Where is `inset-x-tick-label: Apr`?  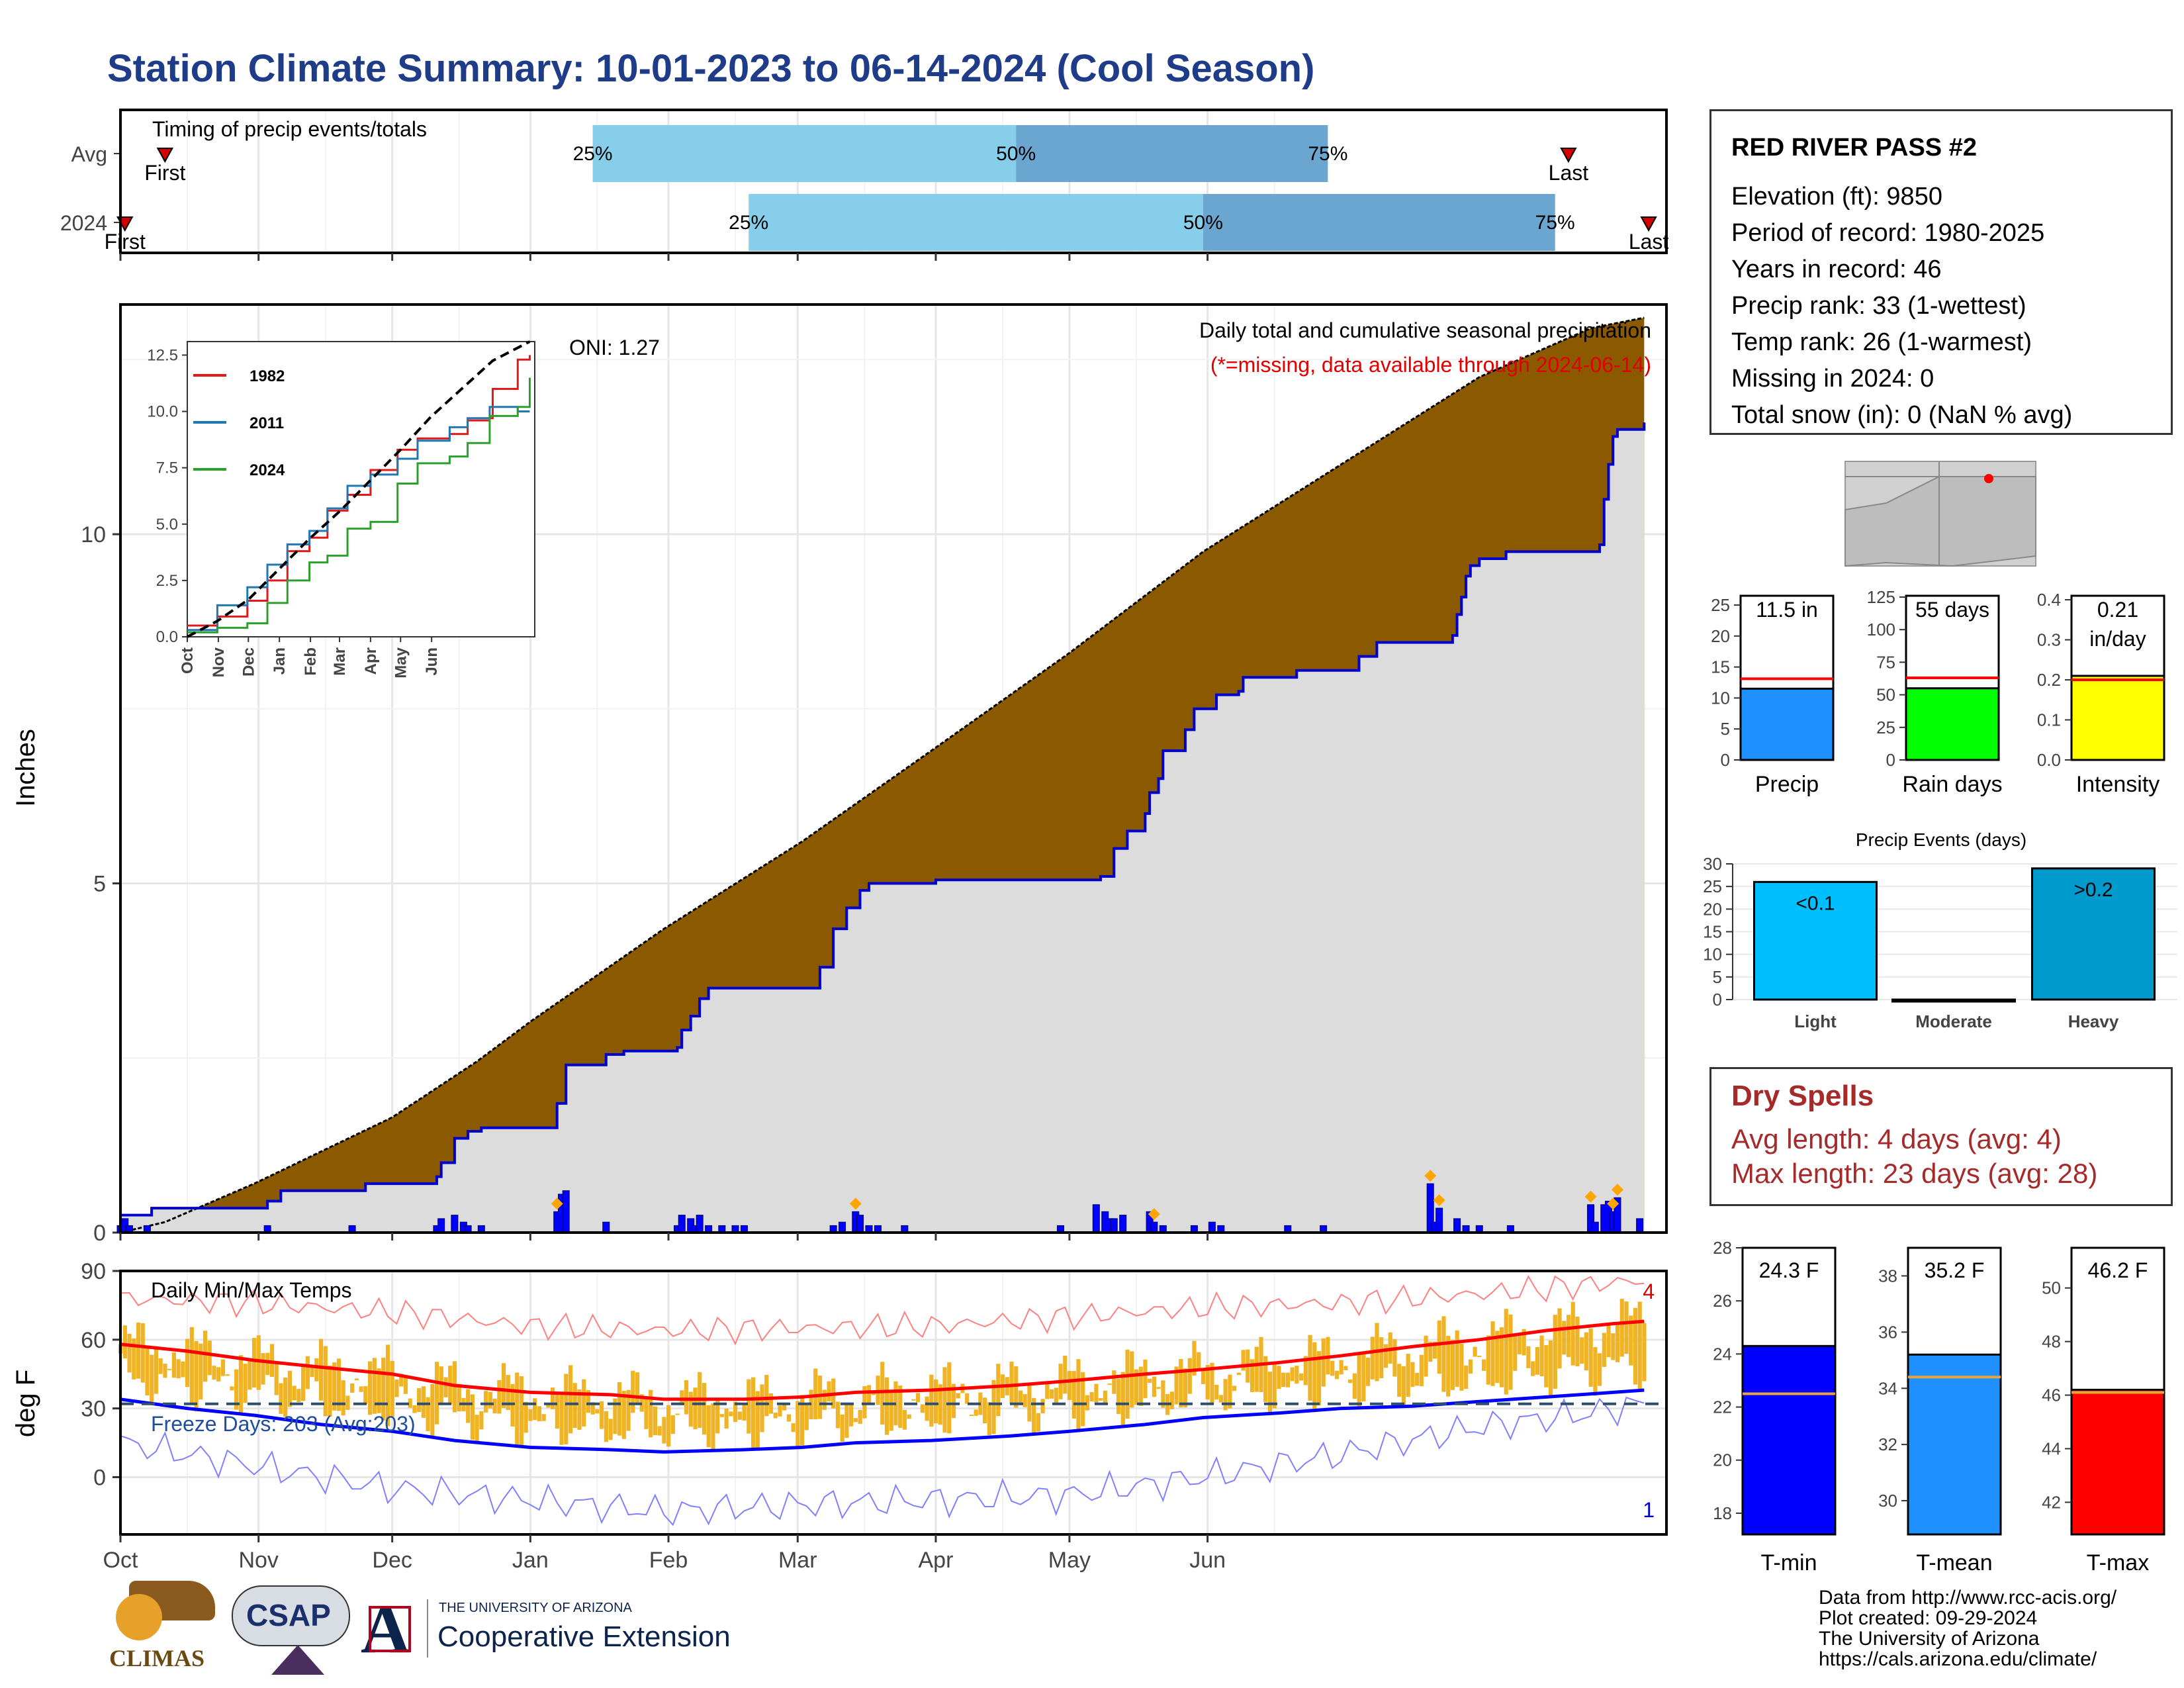 inset-x-tick-label: Apr is located at coordinates (371, 661).